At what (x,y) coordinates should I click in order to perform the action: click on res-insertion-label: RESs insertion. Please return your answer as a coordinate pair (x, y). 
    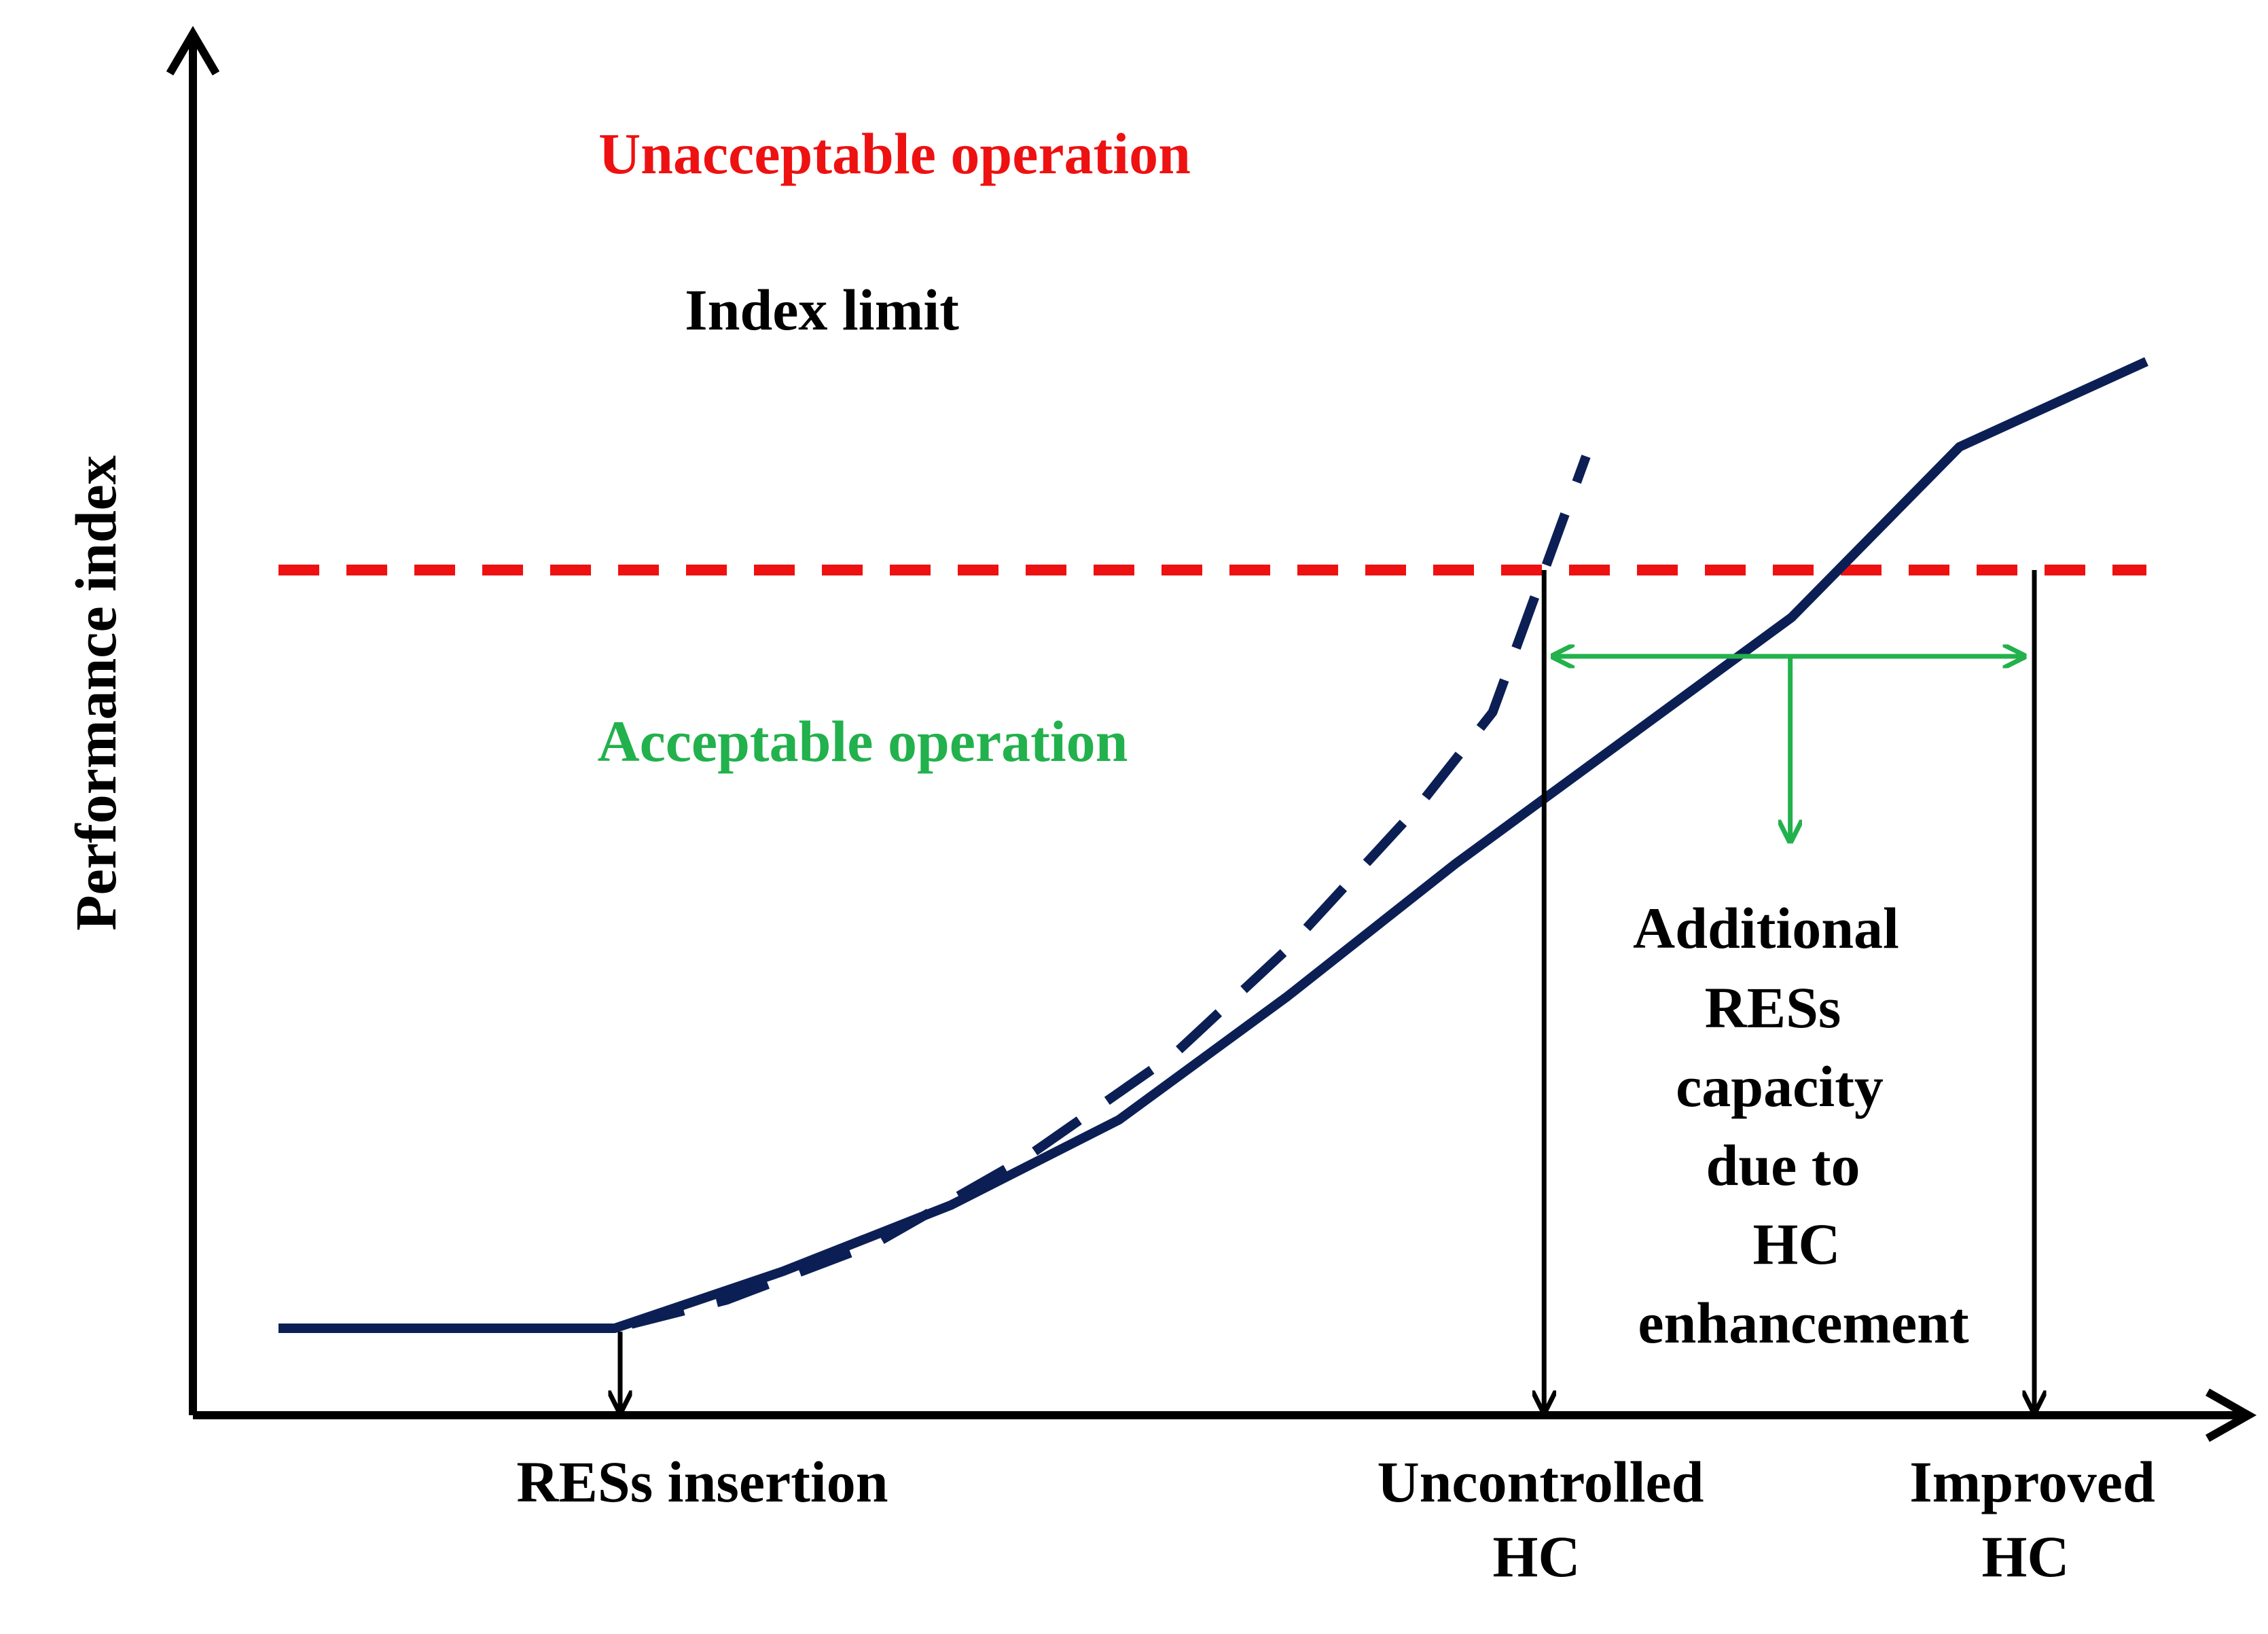
    Looking at the image, I should click on (702, 1481).